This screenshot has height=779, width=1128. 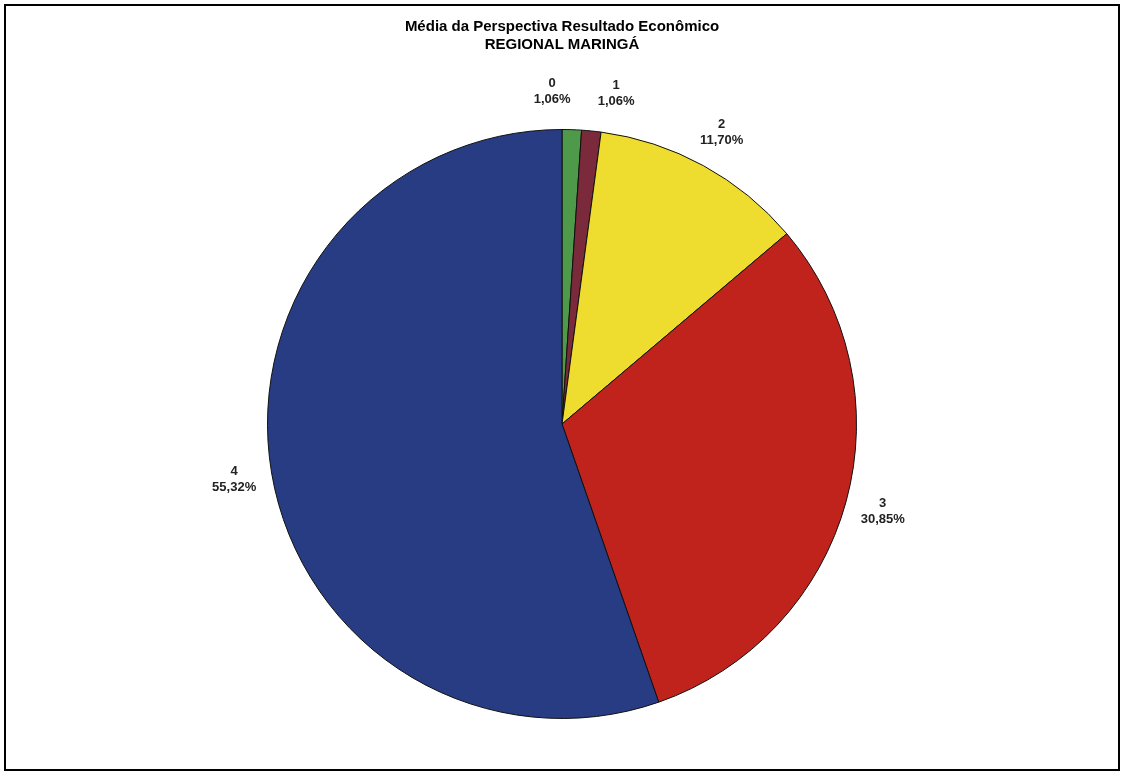 What do you see at coordinates (722, 123) in the screenshot?
I see `slice-label: 2` at bounding box center [722, 123].